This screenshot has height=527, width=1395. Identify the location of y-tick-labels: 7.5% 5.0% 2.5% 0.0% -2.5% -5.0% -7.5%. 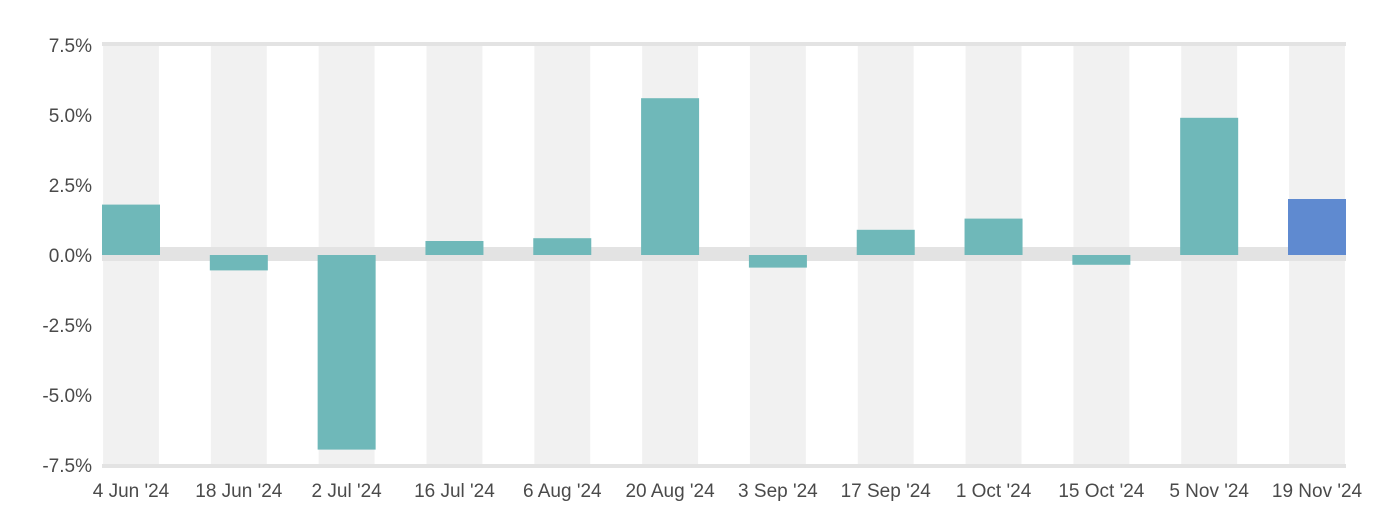
(67, 256).